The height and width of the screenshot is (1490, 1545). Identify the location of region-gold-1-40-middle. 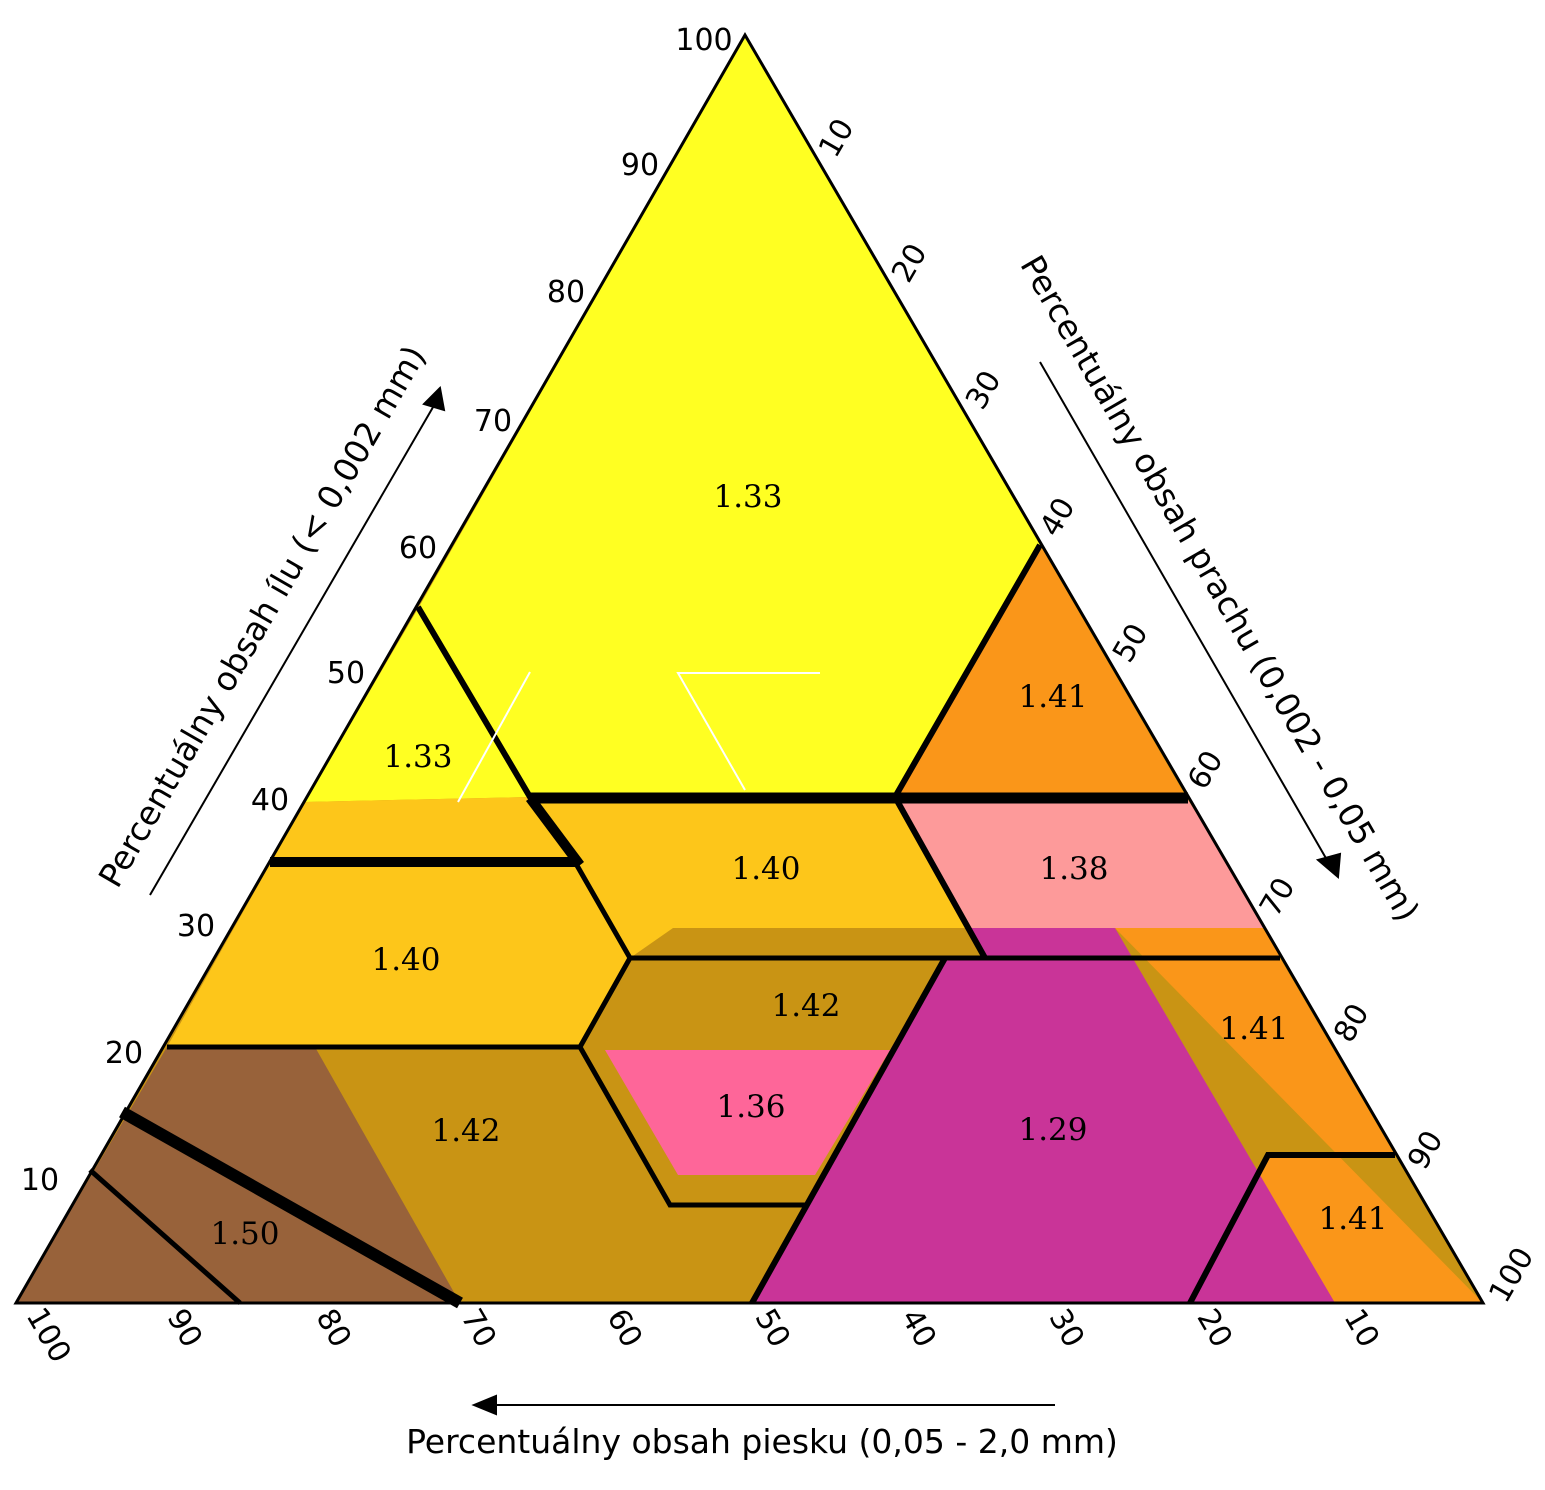
(757, 877).